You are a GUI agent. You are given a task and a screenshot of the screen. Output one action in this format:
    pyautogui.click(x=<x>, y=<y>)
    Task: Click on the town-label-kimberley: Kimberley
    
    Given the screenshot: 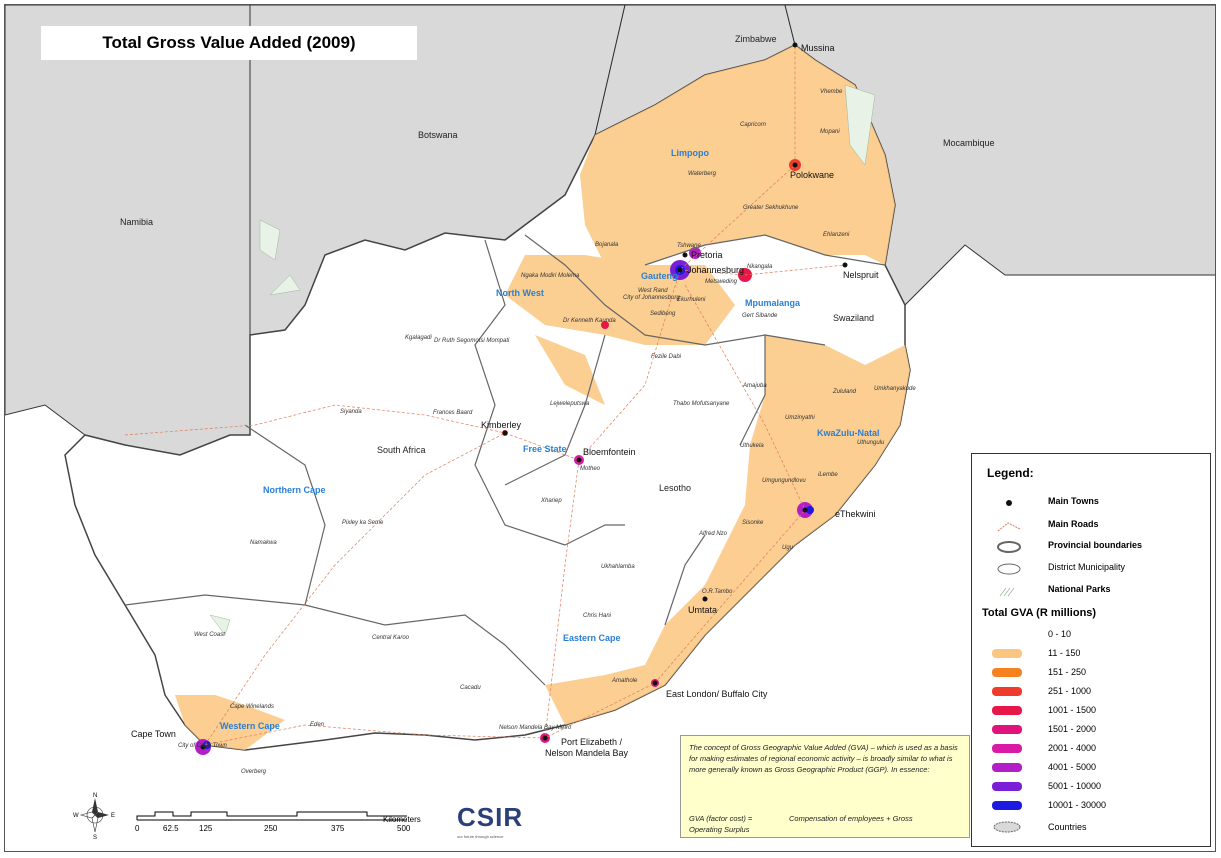 What is the action you would take?
    pyautogui.click(x=501, y=425)
    